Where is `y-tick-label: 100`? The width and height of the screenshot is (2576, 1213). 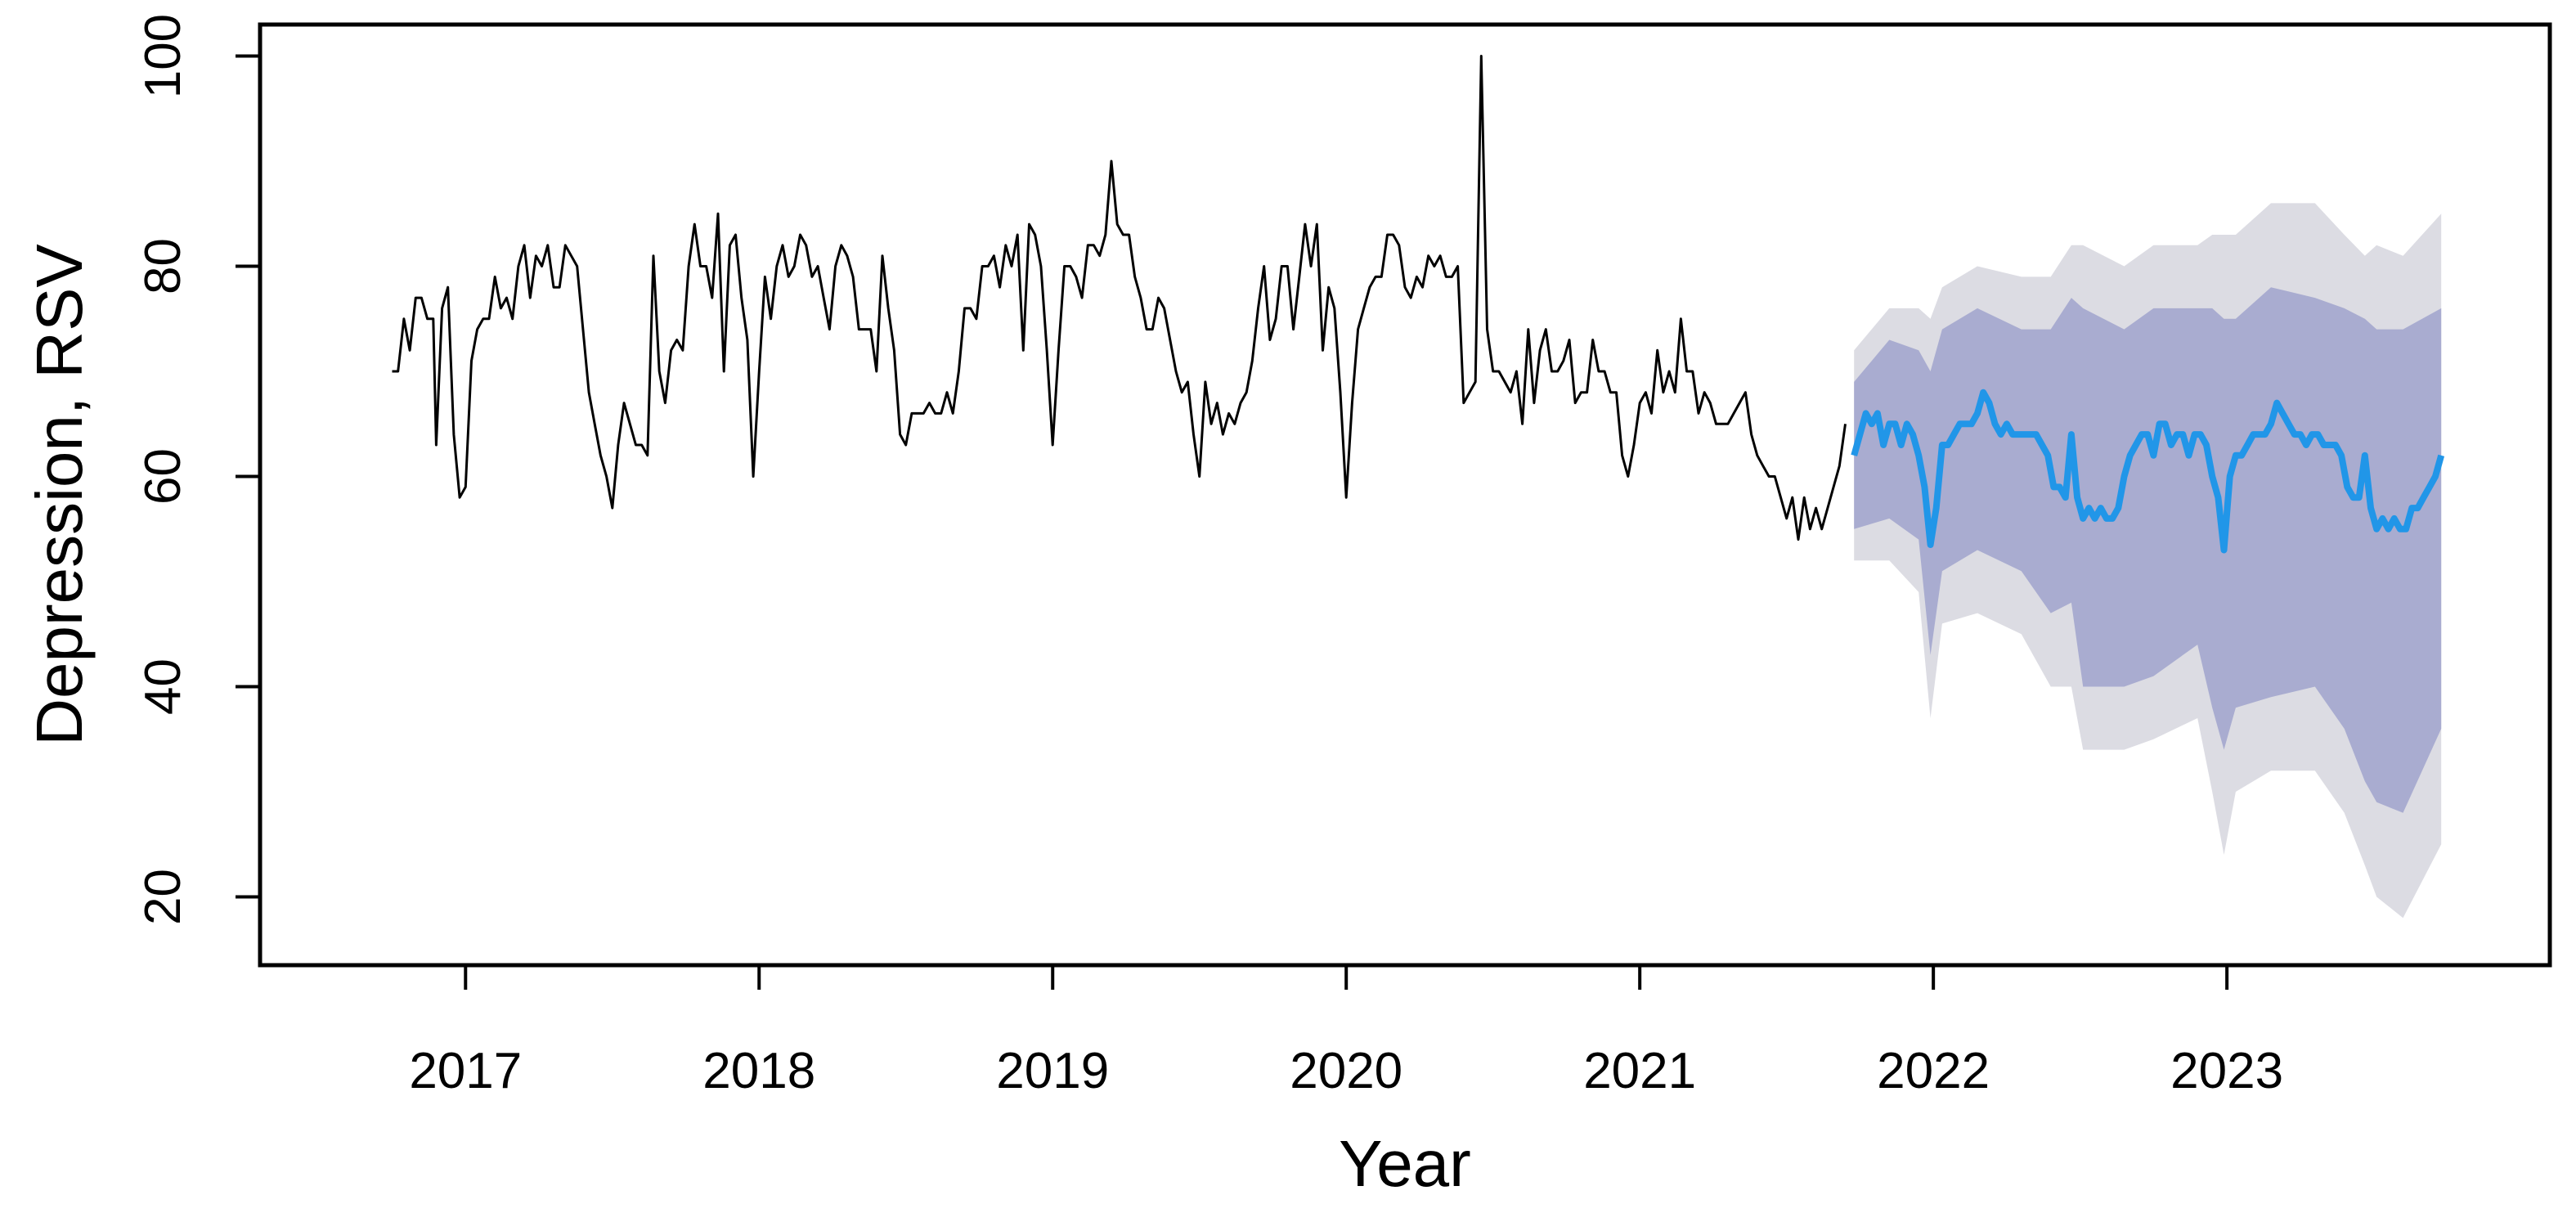 y-tick-label: 100 is located at coordinates (163, 56).